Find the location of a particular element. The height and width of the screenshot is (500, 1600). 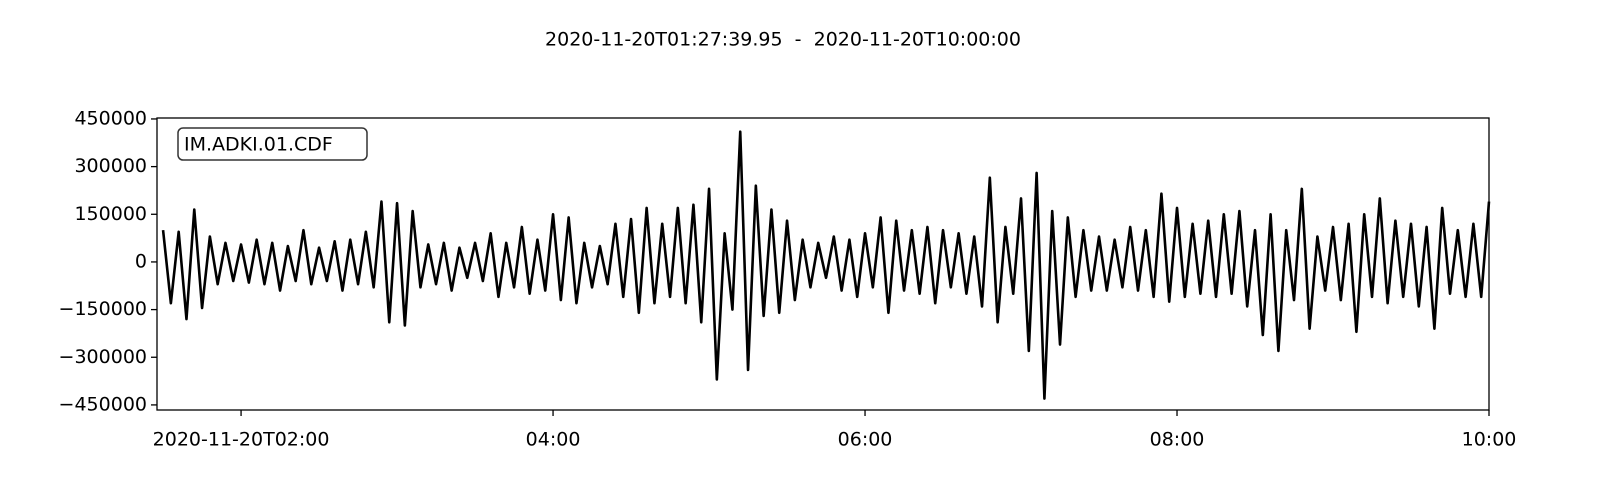

x-tick-label: 2020-11-20T02:00 is located at coordinates (241, 440).